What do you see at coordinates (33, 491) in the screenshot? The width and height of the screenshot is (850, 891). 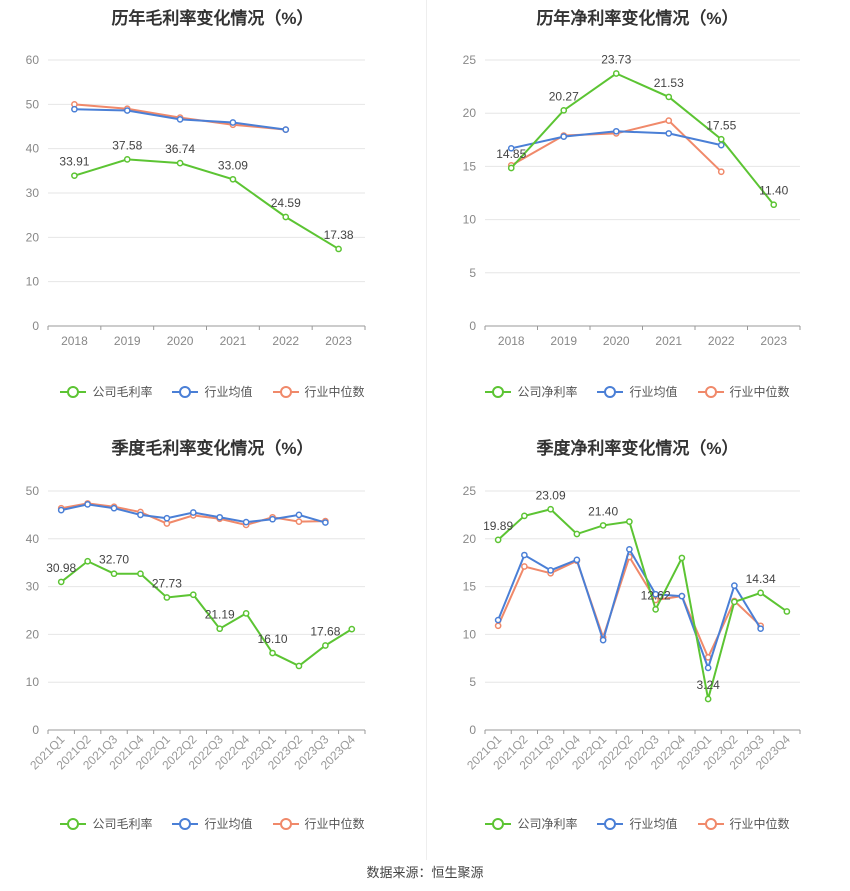 I see `y-tick-label: 50` at bounding box center [33, 491].